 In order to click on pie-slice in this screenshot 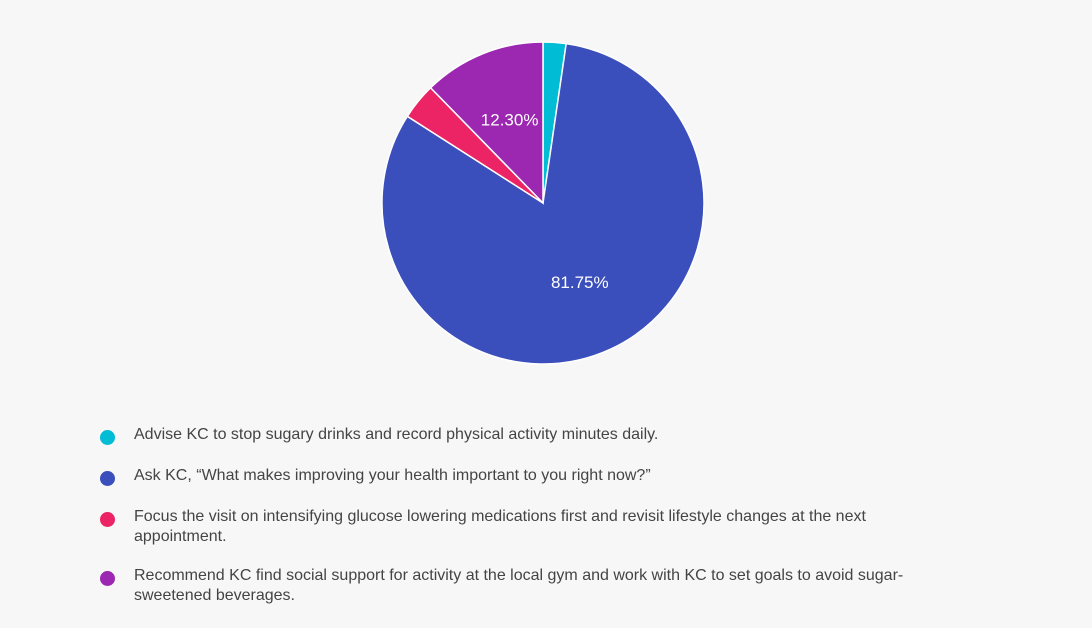, I will do `click(486, 123)`.